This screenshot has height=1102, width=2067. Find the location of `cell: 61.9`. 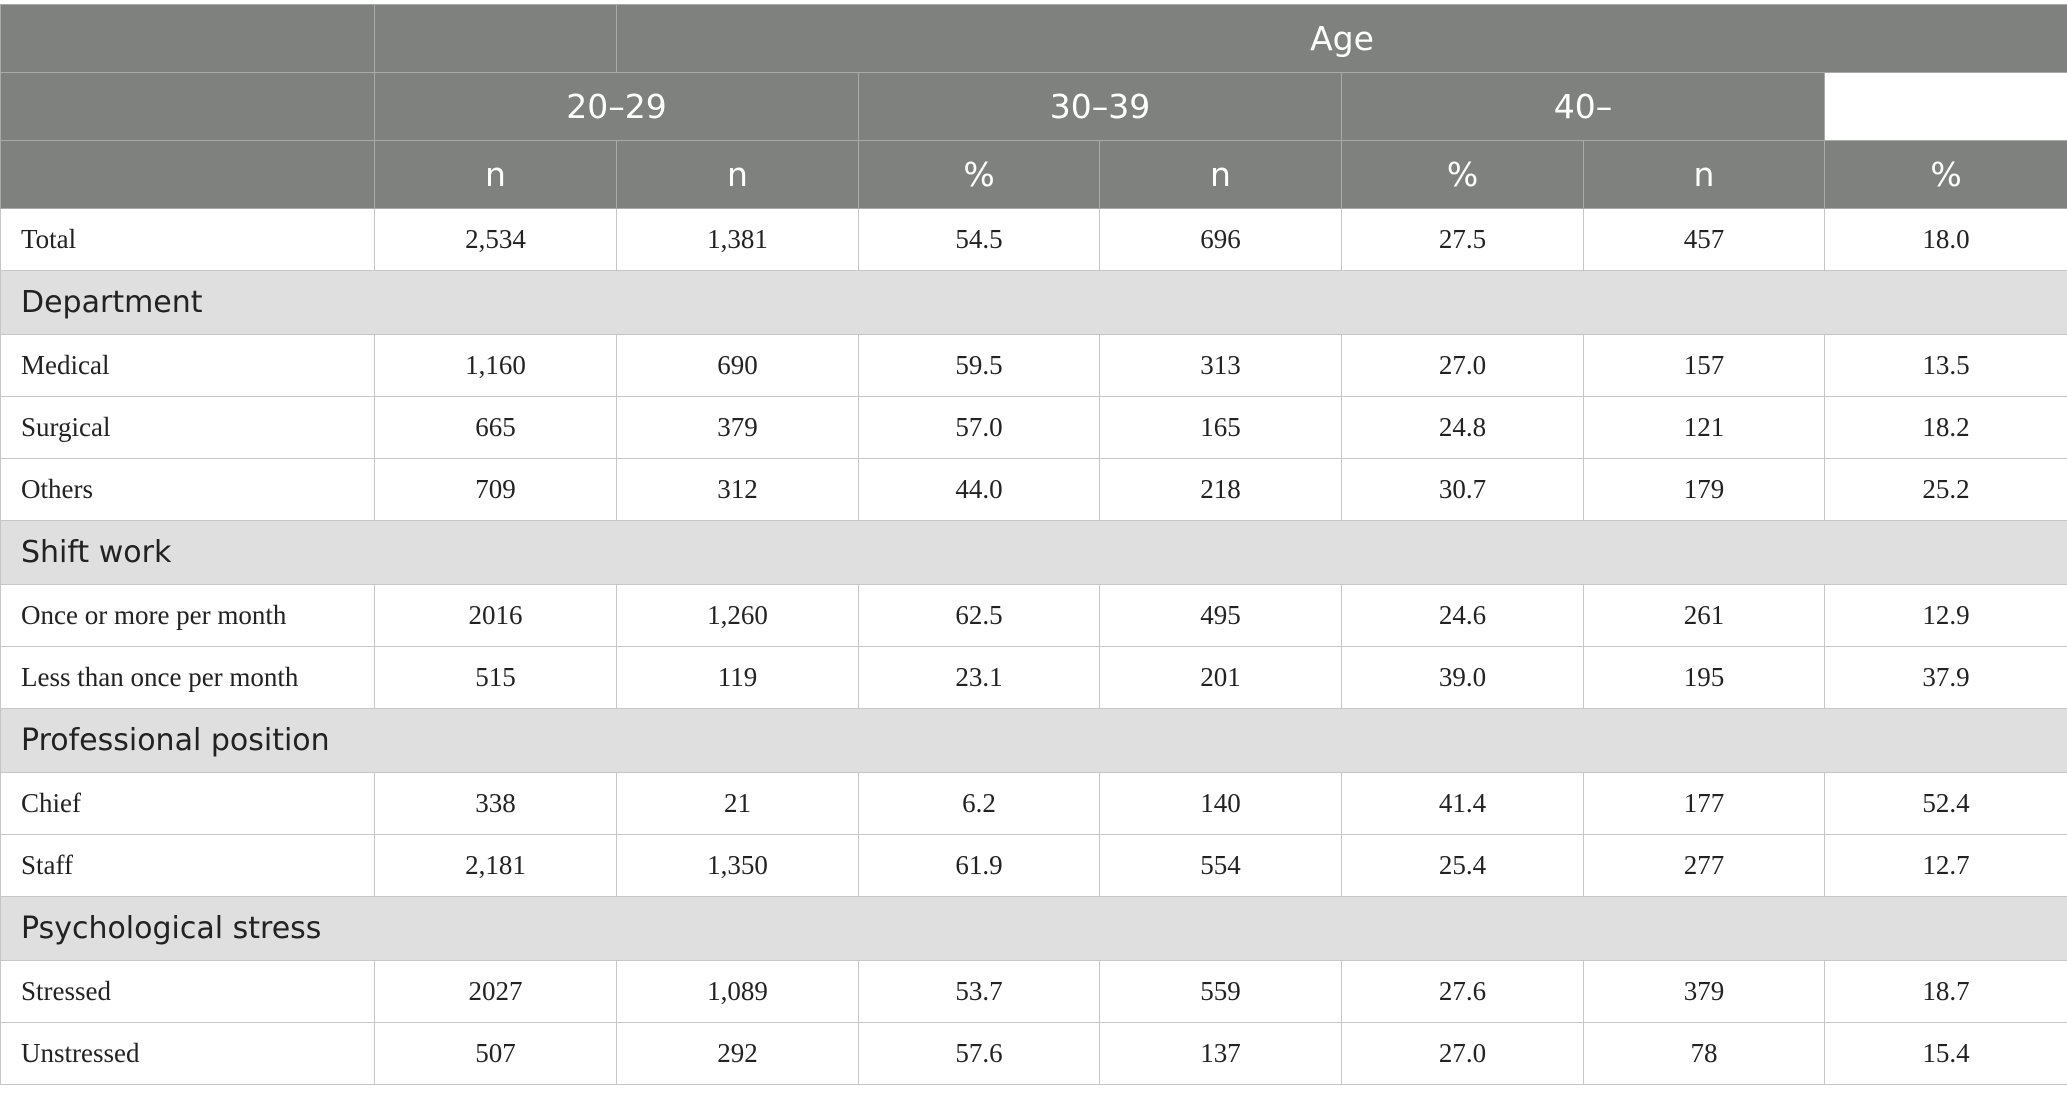

cell: 61.9 is located at coordinates (979, 865).